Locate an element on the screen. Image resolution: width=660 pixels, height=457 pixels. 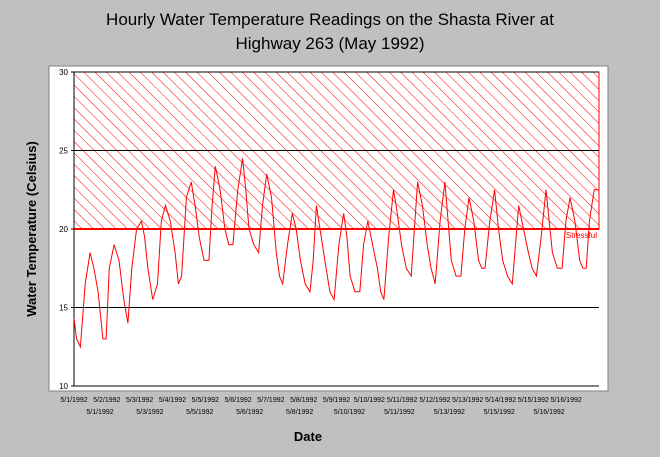
x-tick-label: 5/12/1992 is located at coordinates (434, 400).